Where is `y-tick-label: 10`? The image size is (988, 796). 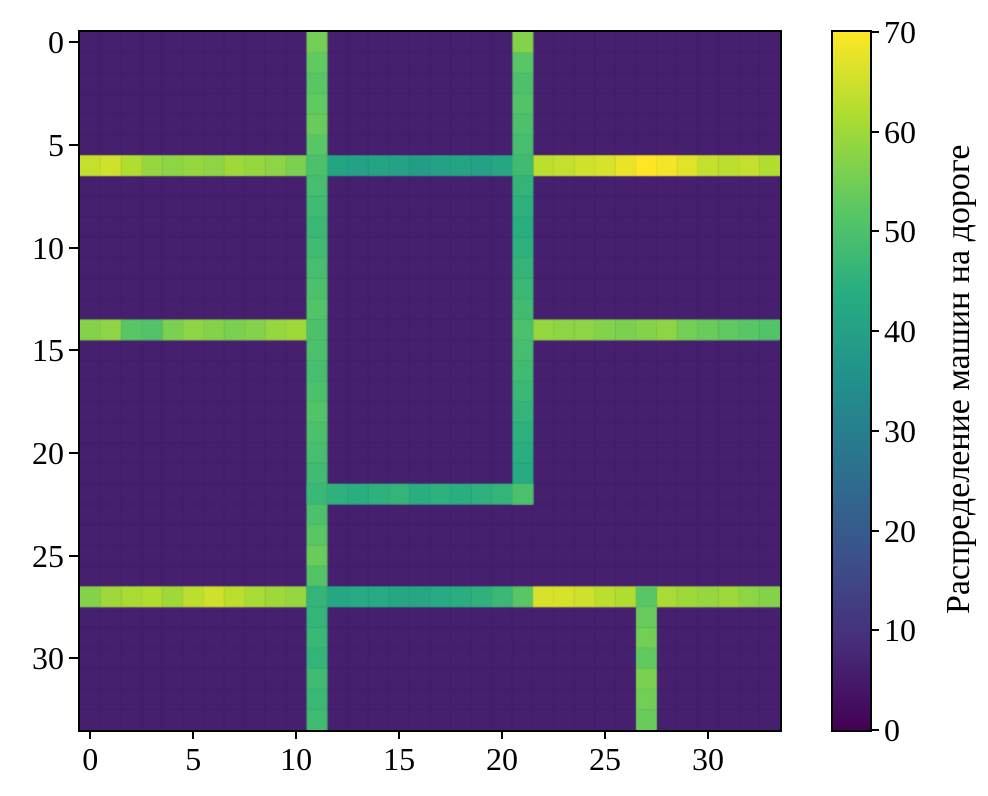 y-tick-label: 10 is located at coordinates (48, 247).